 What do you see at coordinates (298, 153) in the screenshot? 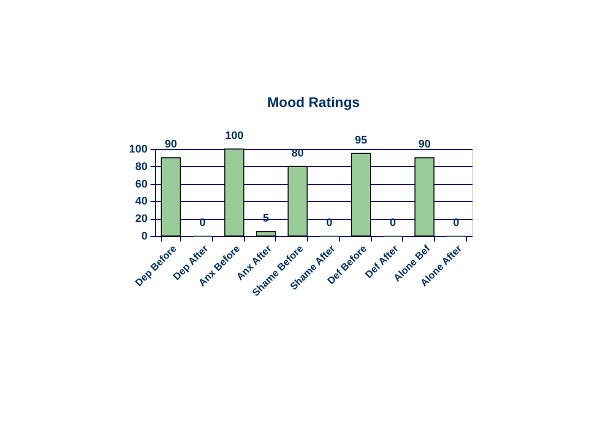
I see `data-label: 80` at bounding box center [298, 153].